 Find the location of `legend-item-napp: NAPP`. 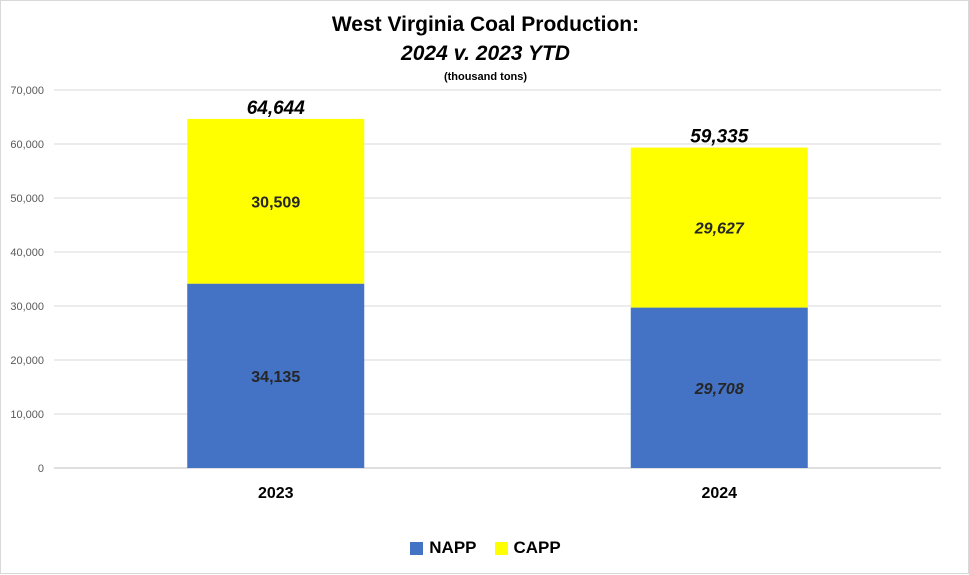

legend-item-napp: NAPP is located at coordinates (443, 548).